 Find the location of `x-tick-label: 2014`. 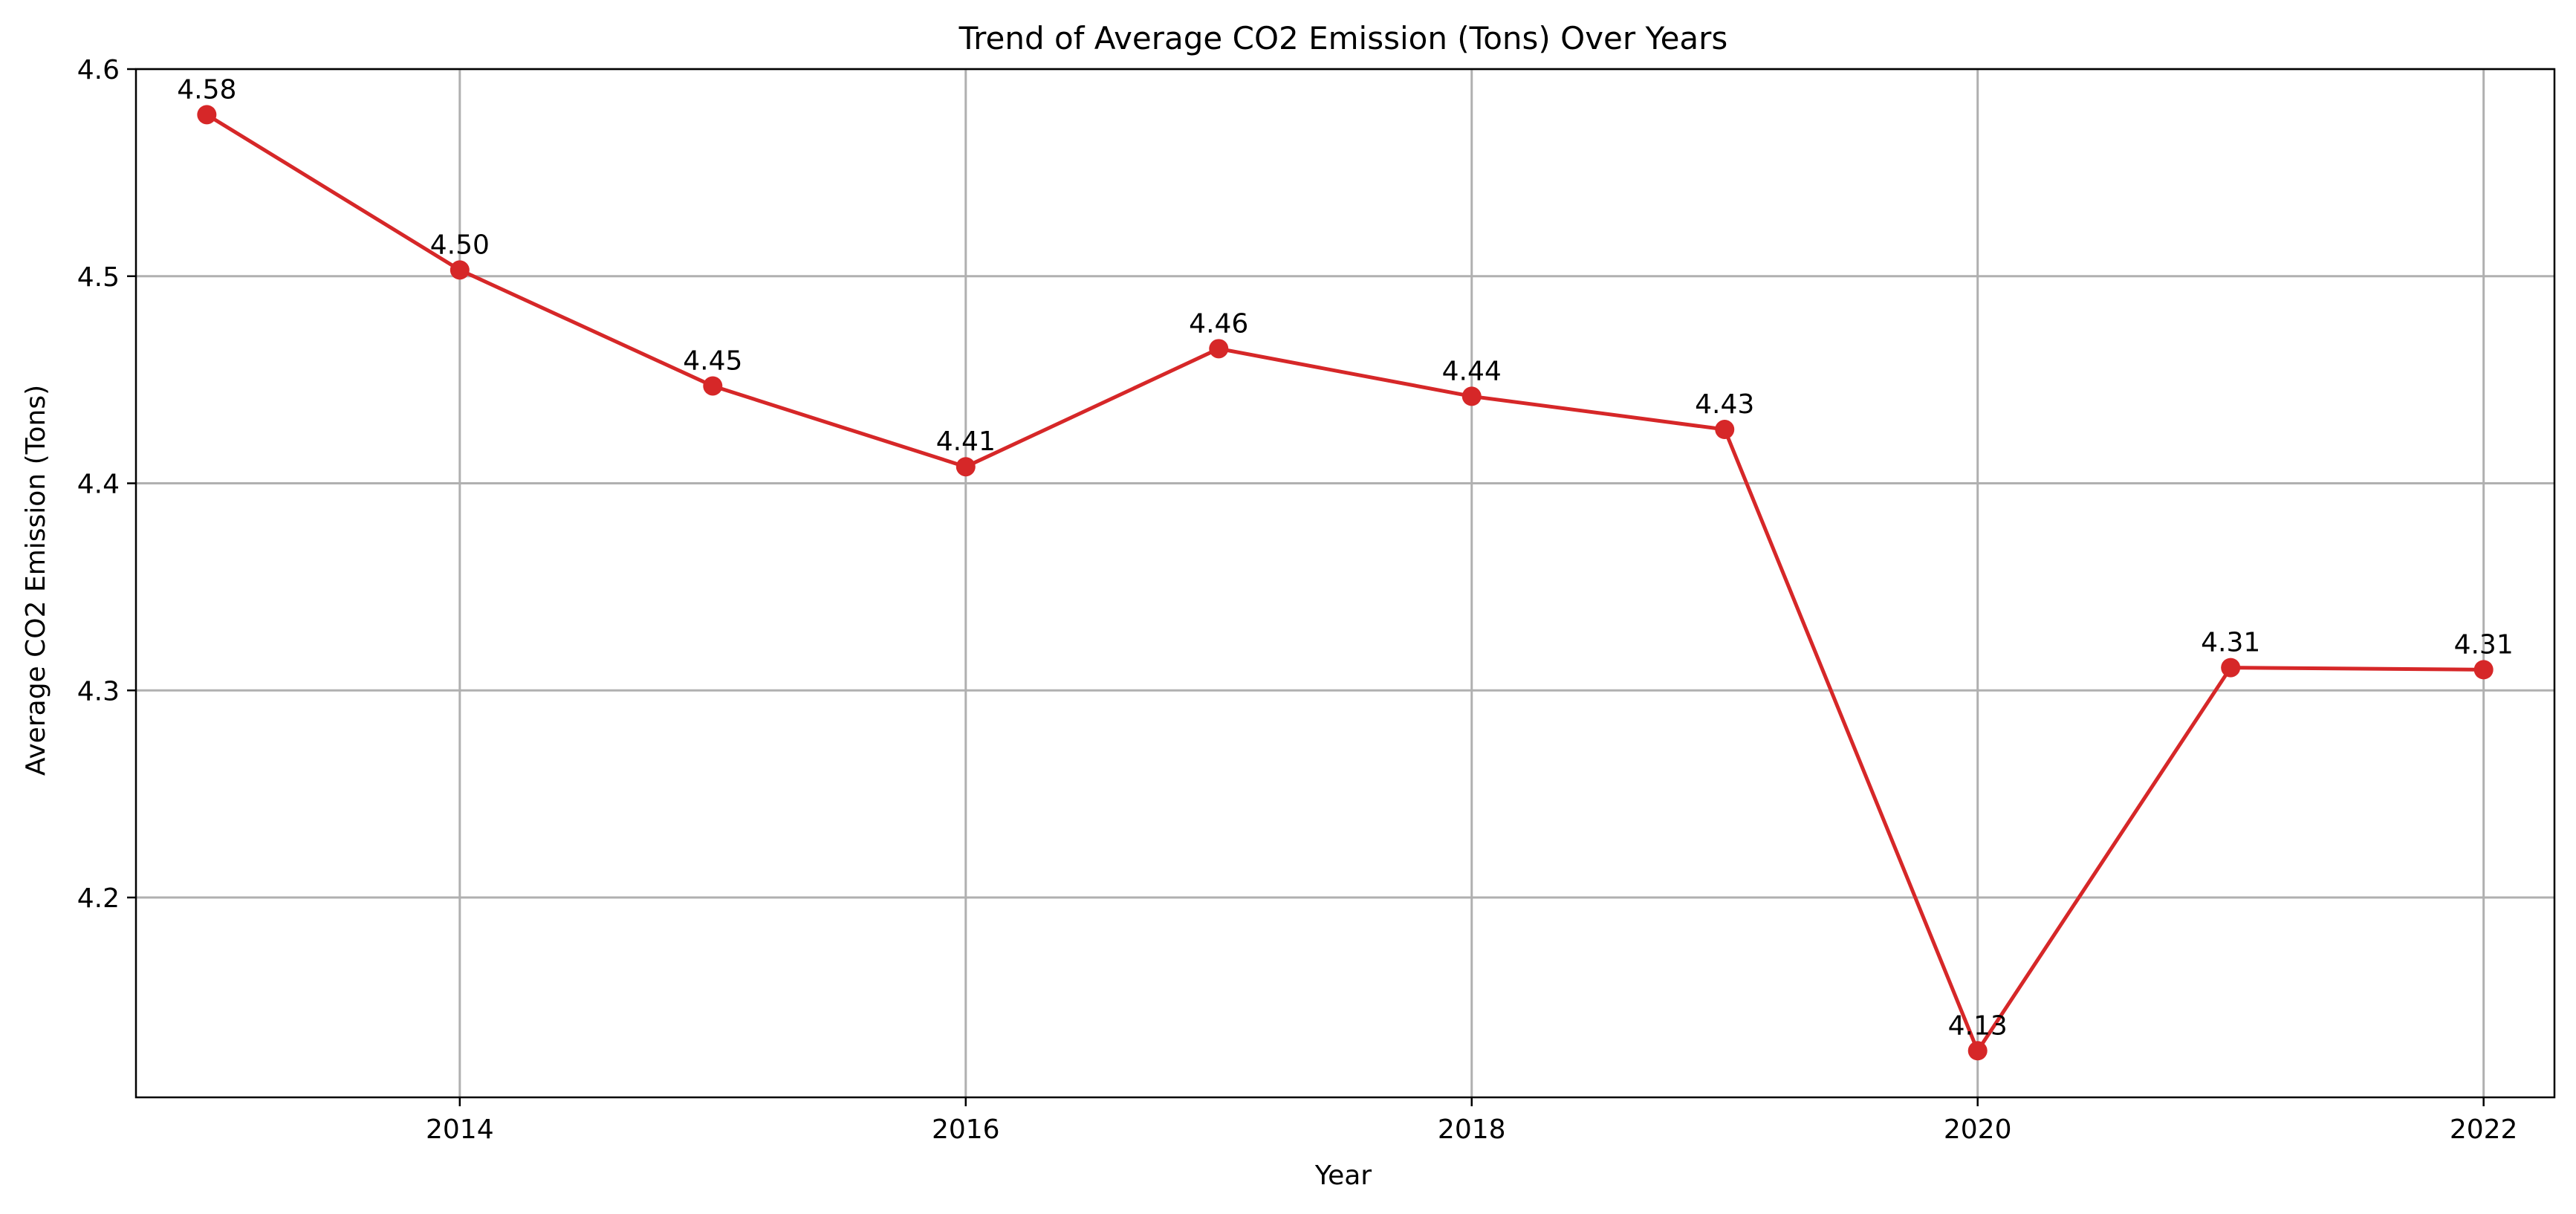

x-tick-label: 2014 is located at coordinates (460, 1130).